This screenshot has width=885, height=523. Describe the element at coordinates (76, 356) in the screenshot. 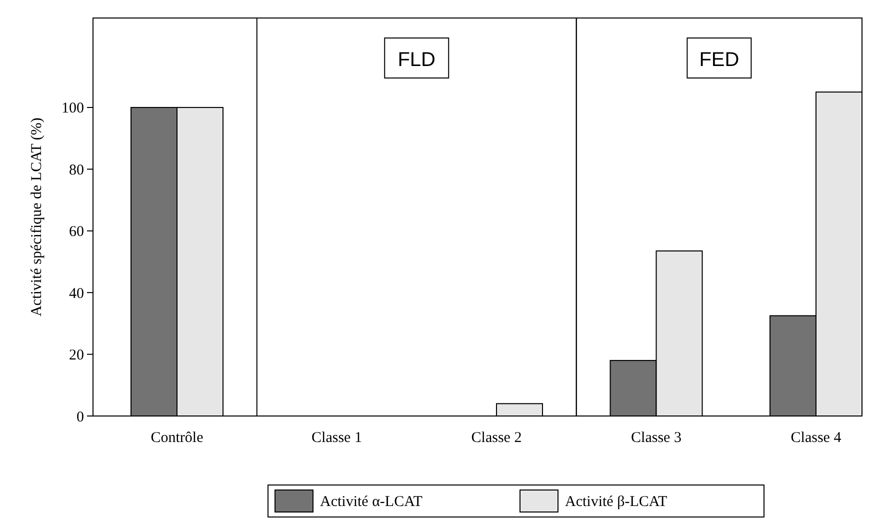

I see `y-tick-label: 20` at that location.